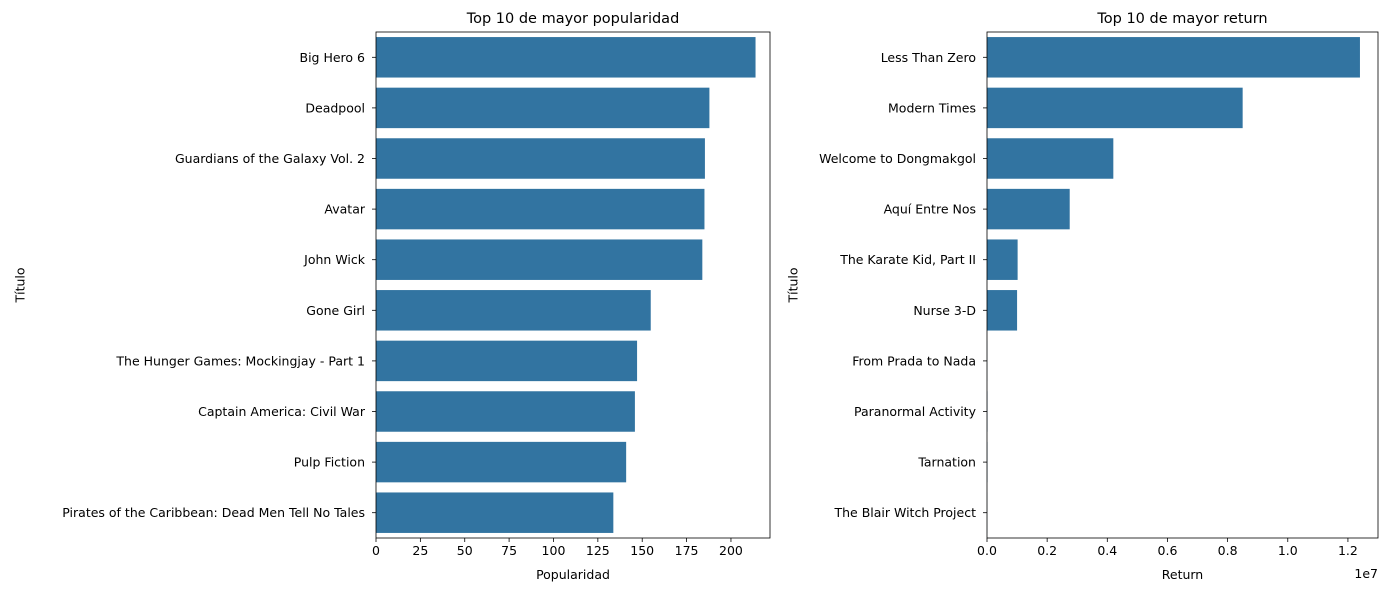  Describe the element at coordinates (1047, 550) in the screenshot. I see `x-tick-label: 0.2` at that location.